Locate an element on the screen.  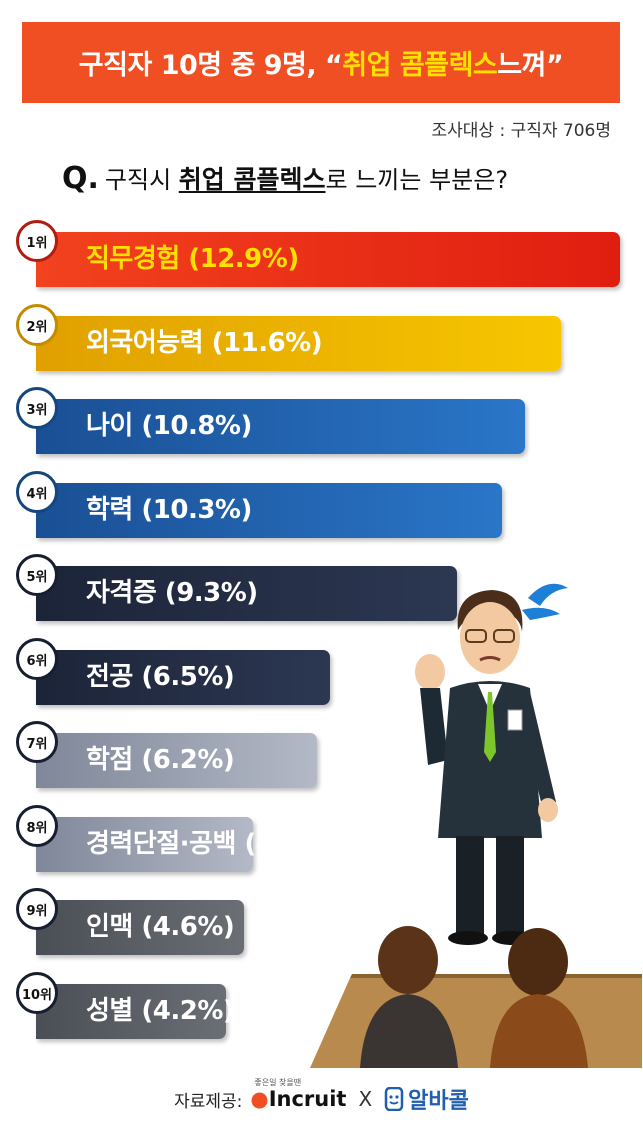
rank-badge-1: 1위 is located at coordinates (37, 241).